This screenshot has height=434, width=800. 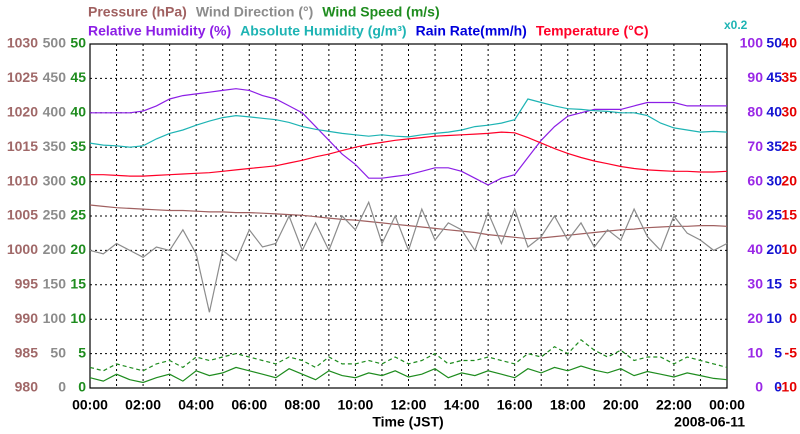 What do you see at coordinates (409, 405) in the screenshot?
I see `x-tick-label: 12:00` at bounding box center [409, 405].